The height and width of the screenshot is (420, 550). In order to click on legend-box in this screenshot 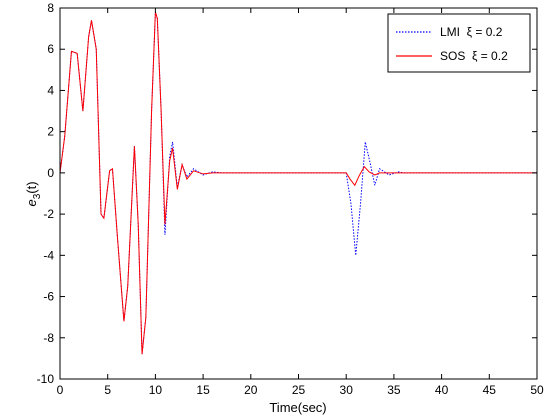, I will do `click(459, 43)`.